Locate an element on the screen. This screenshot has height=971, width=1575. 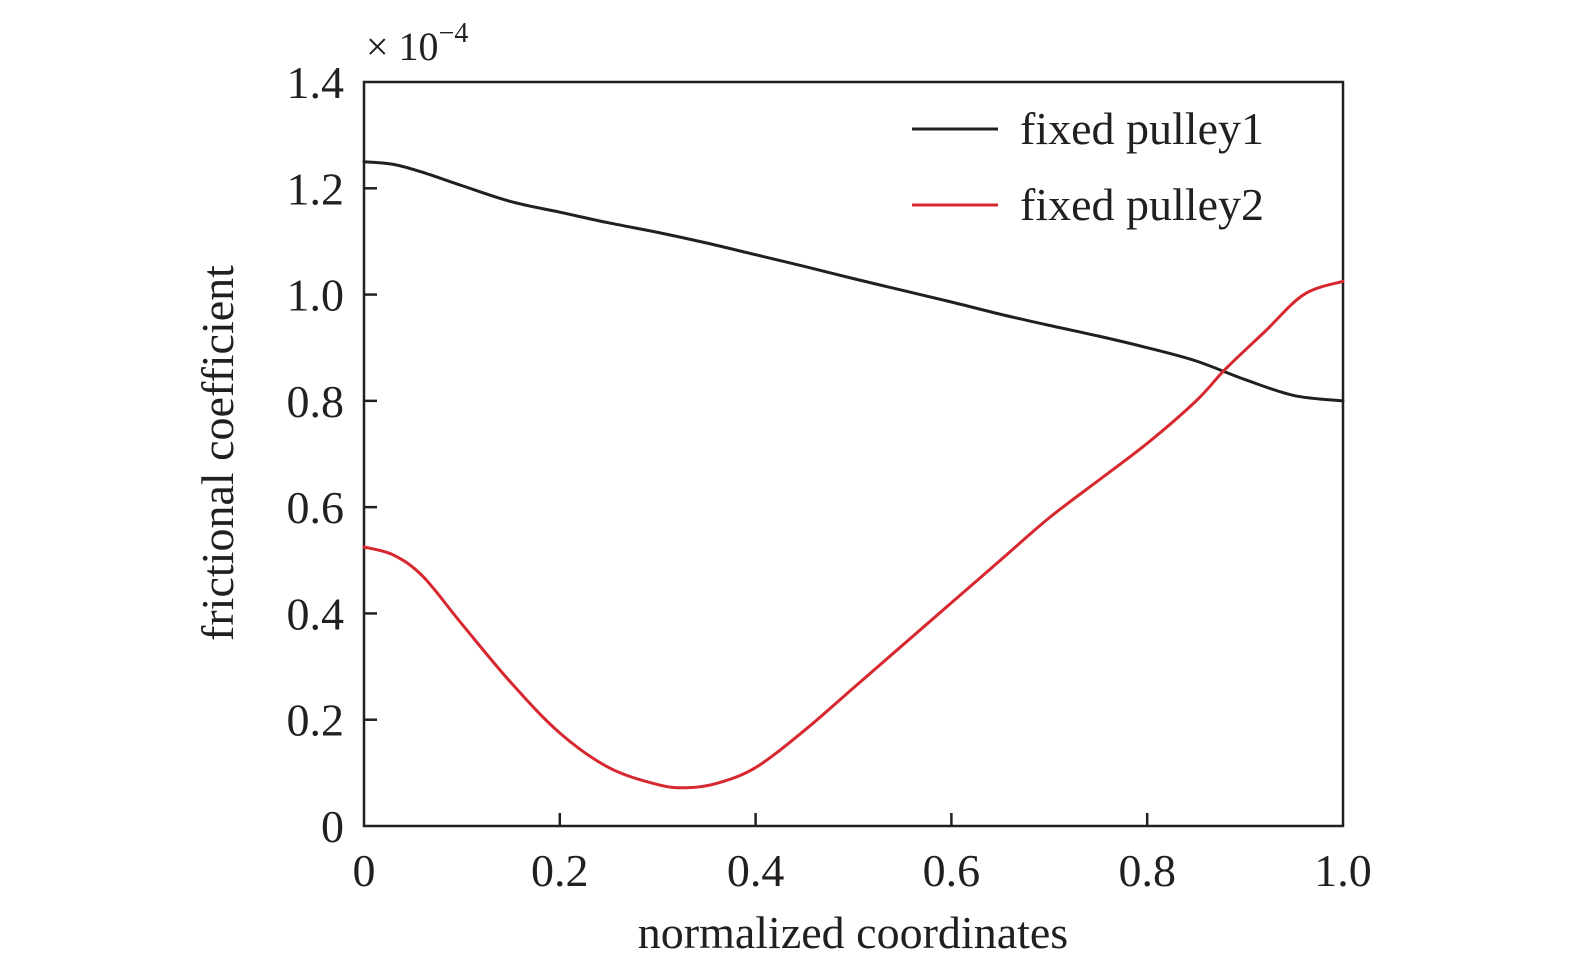
y-tick-label: 1.4 is located at coordinates (316, 82).